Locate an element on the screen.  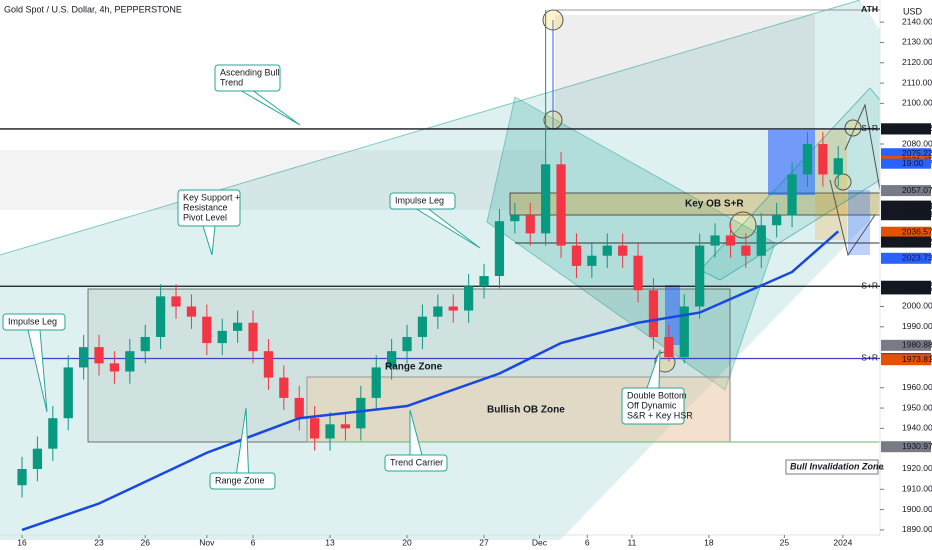
price-tag-label: 2087.41 is located at coordinates (917, 128).